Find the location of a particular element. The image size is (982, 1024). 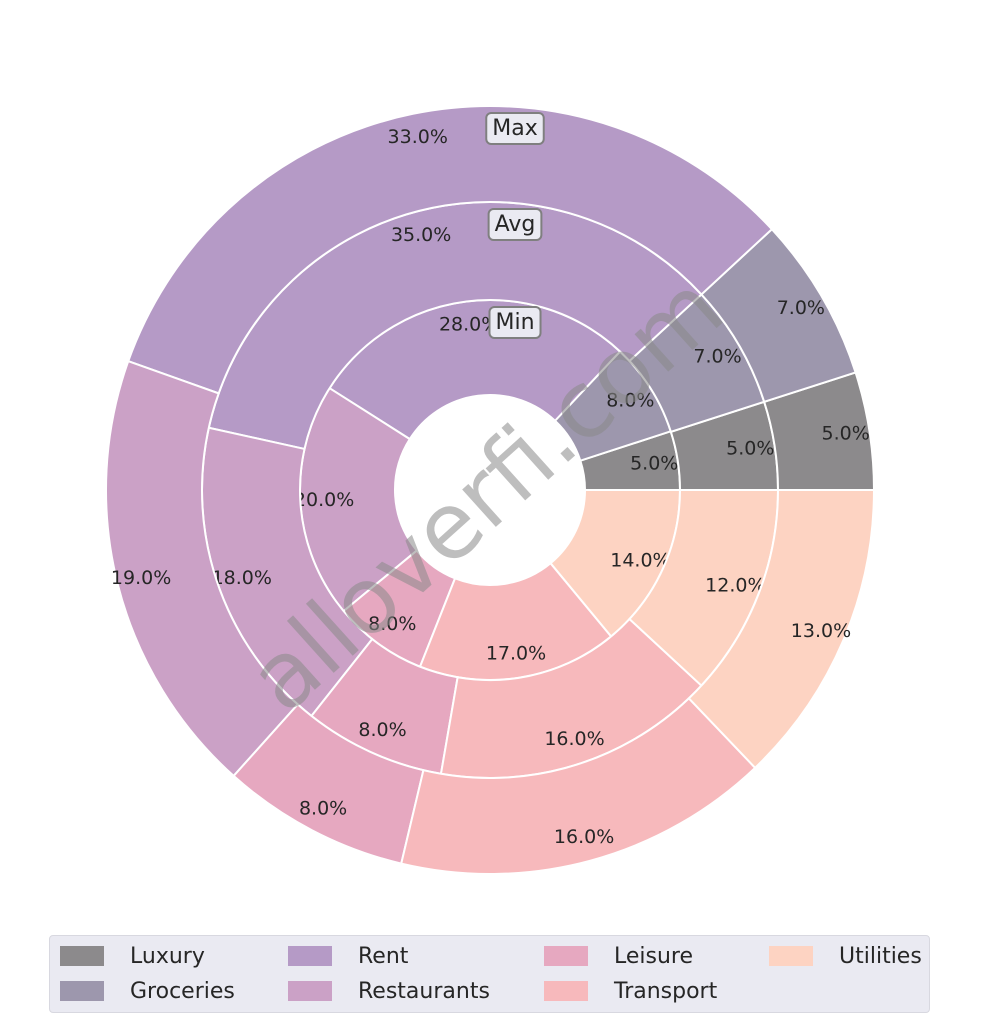

slice-label-min-leisure: 8.0% is located at coordinates (392, 624).